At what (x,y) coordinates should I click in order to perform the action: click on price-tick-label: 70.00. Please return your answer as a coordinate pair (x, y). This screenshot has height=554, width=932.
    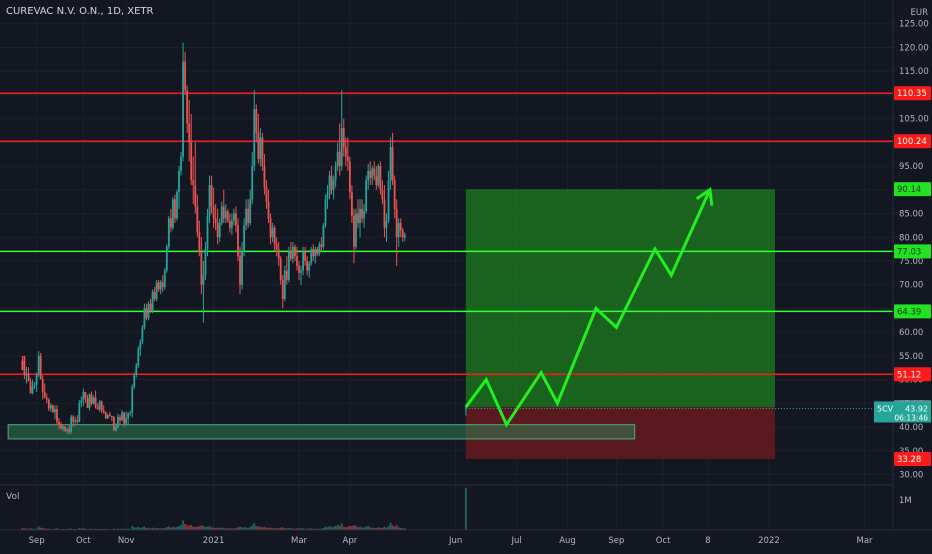
    Looking at the image, I should click on (911, 286).